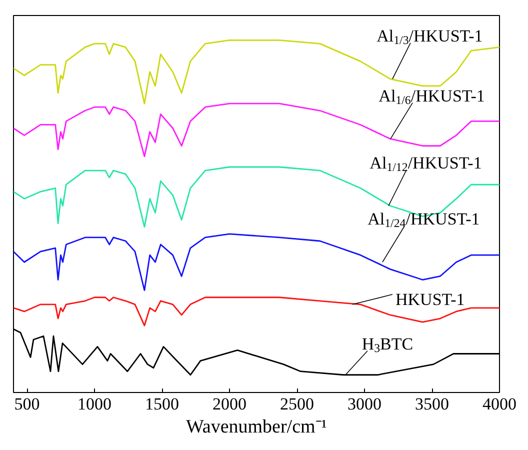 The width and height of the screenshot is (528, 450). Describe the element at coordinates (297, 404) in the screenshot. I see `x-tick-label: 2500` at that location.